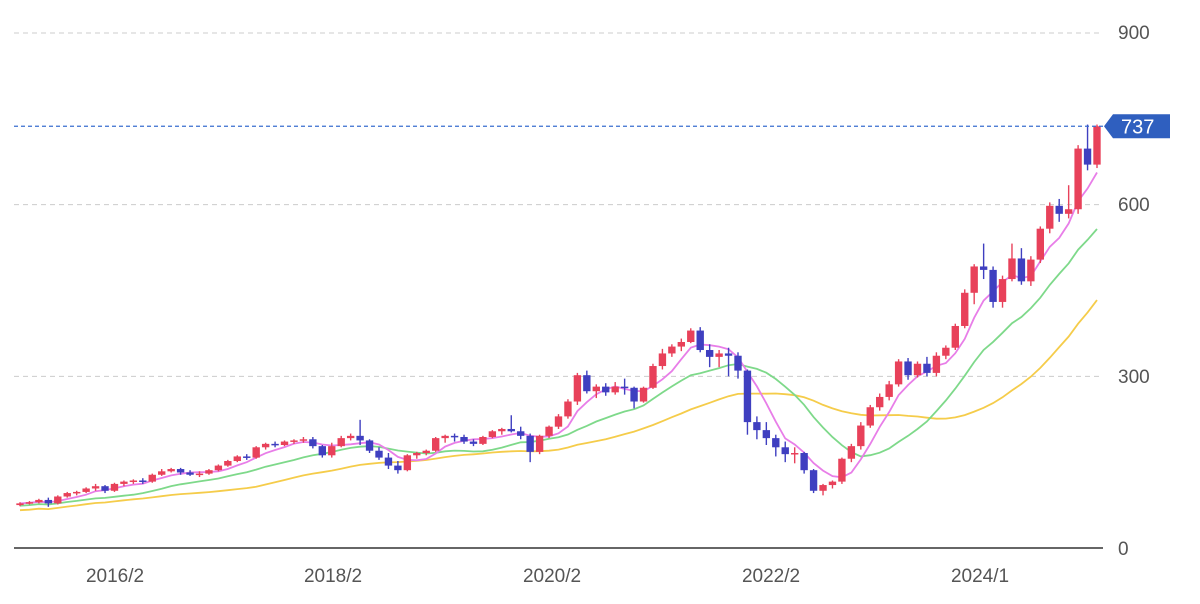 The height and width of the screenshot is (604, 1200). I want to click on y-tick-300: 300, so click(1134, 377).